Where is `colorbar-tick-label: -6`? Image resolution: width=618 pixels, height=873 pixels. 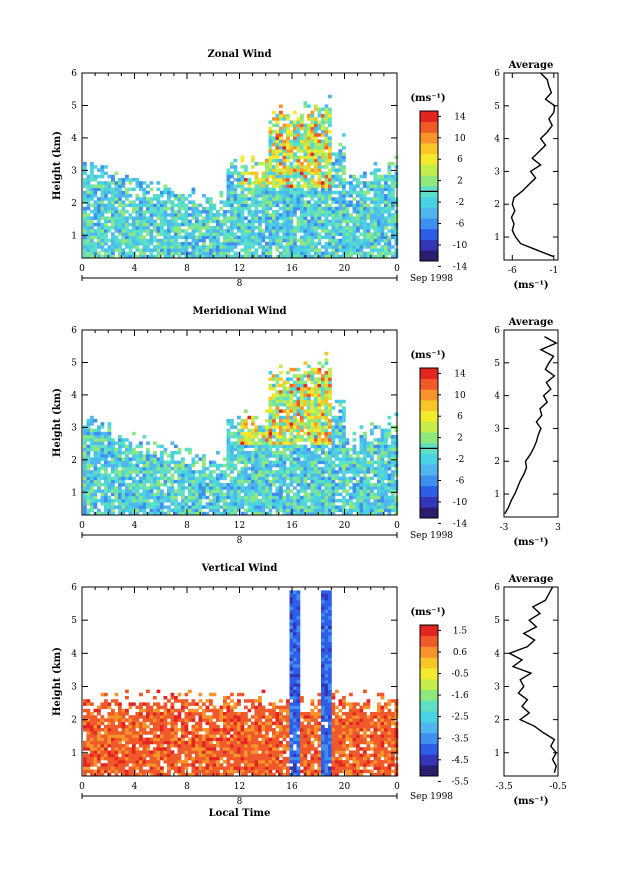 colorbar-tick-label: -6 is located at coordinates (460, 225).